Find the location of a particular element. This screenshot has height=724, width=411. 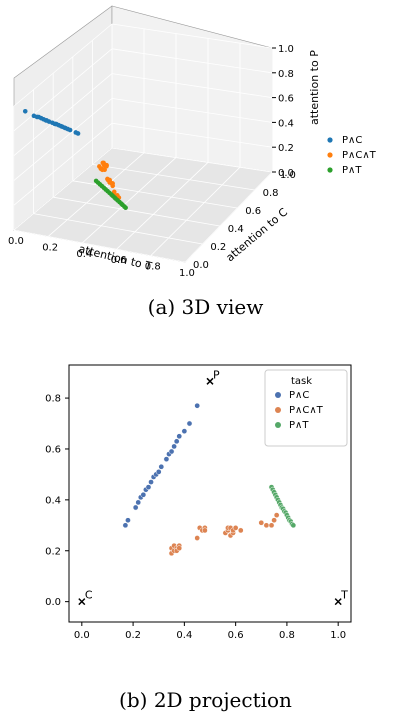

vertex-label: P is located at coordinates (216, 374).